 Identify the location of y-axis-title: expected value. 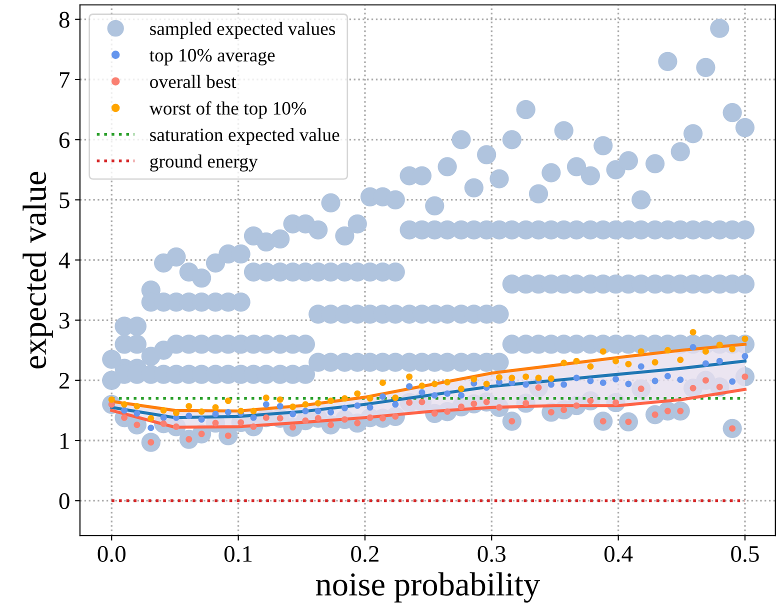
(37, 270).